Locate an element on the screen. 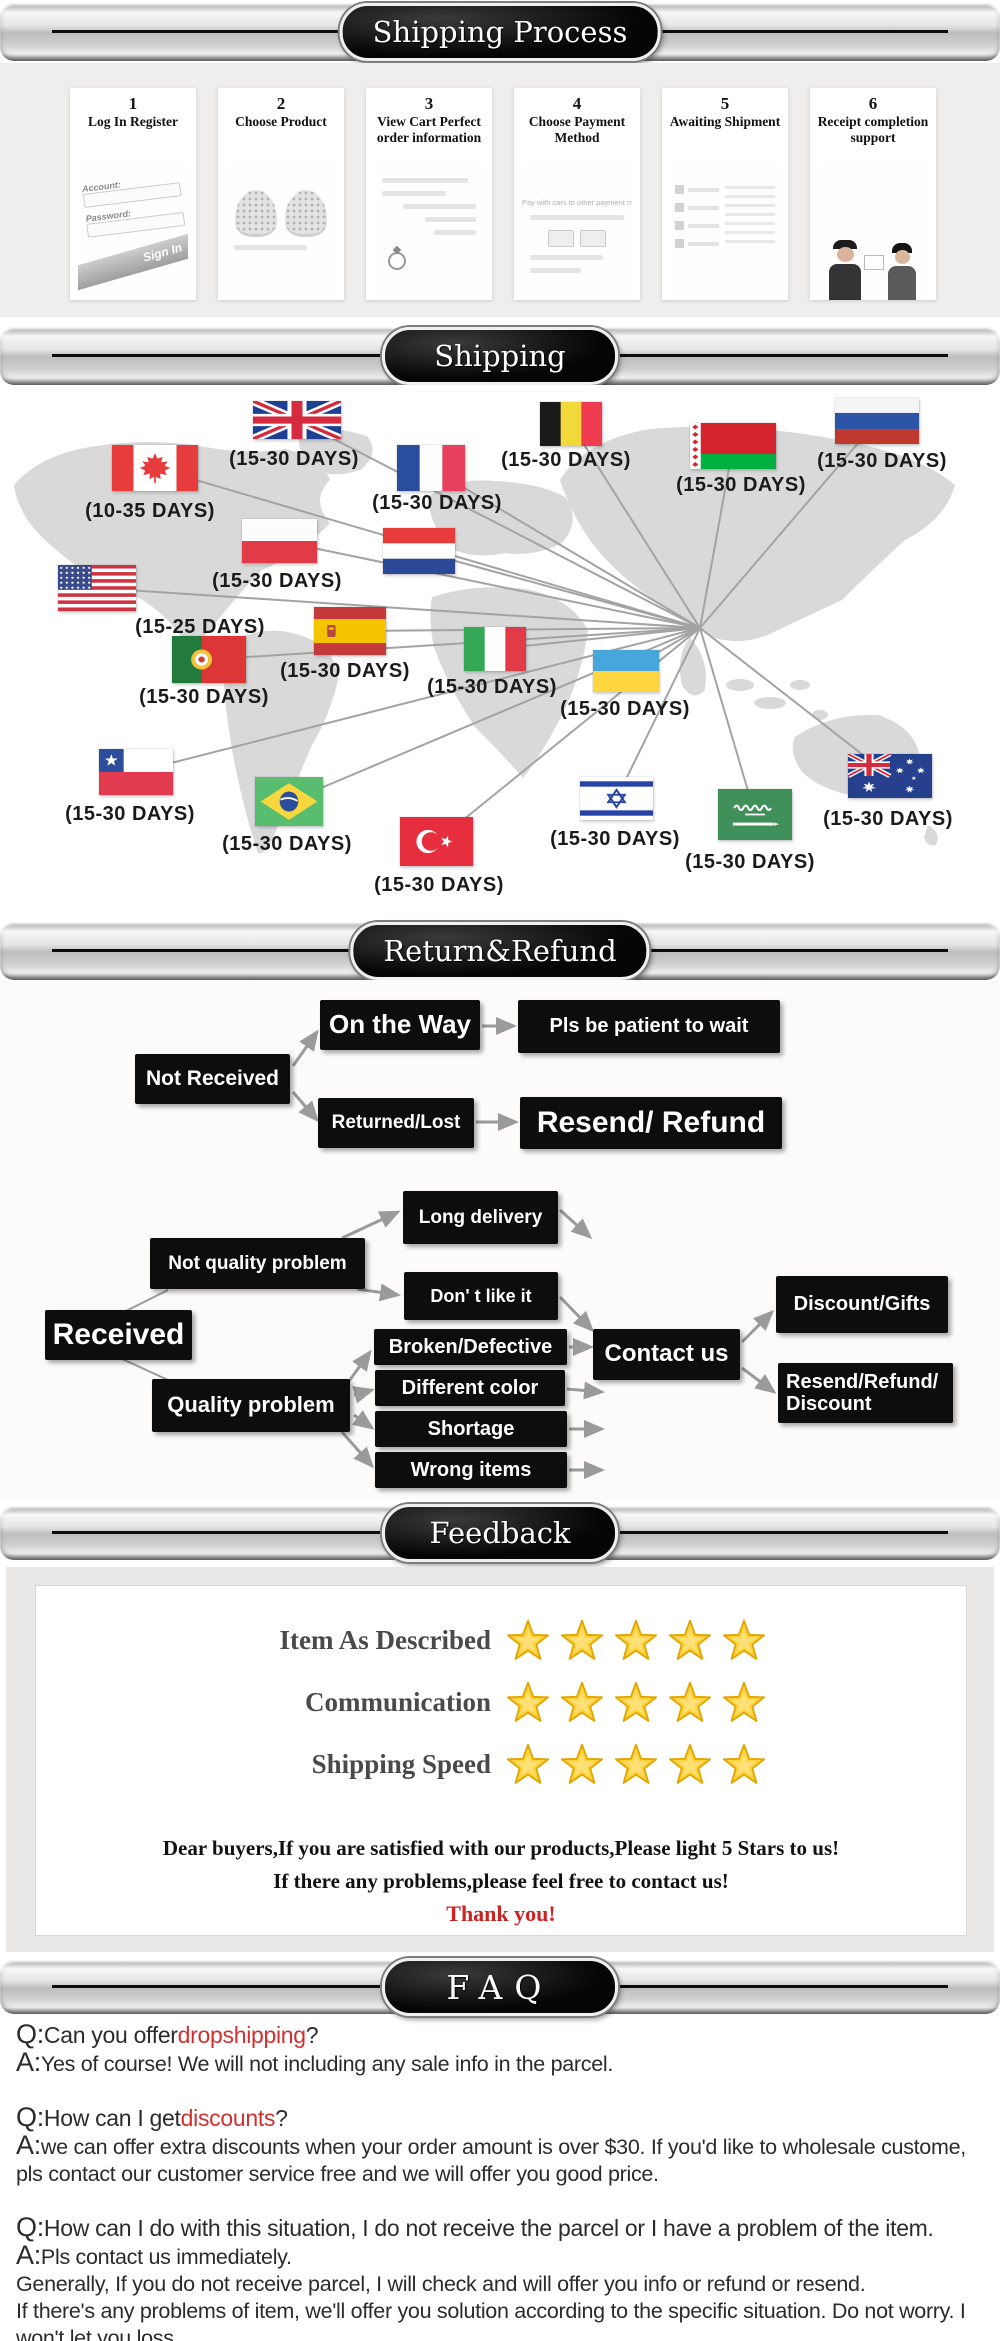  flow-box-shortage: Shortage is located at coordinates (471, 1429).